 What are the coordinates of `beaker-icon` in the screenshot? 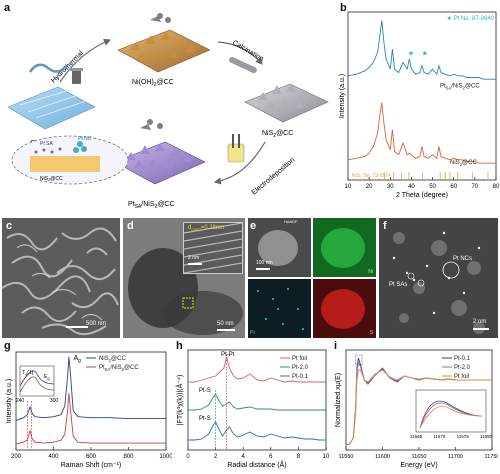 It's located at (236, 148).